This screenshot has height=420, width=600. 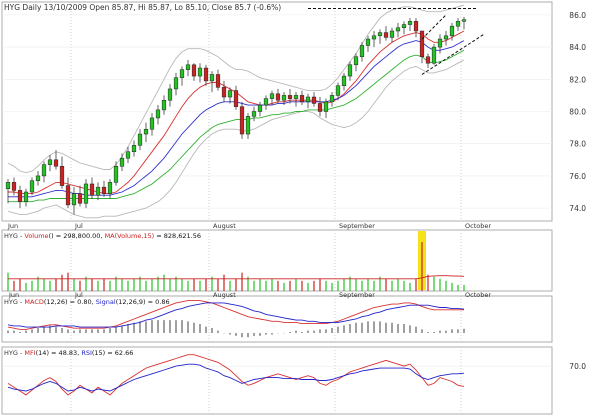 I want to click on x-axis-label: October, so click(x=478, y=226).